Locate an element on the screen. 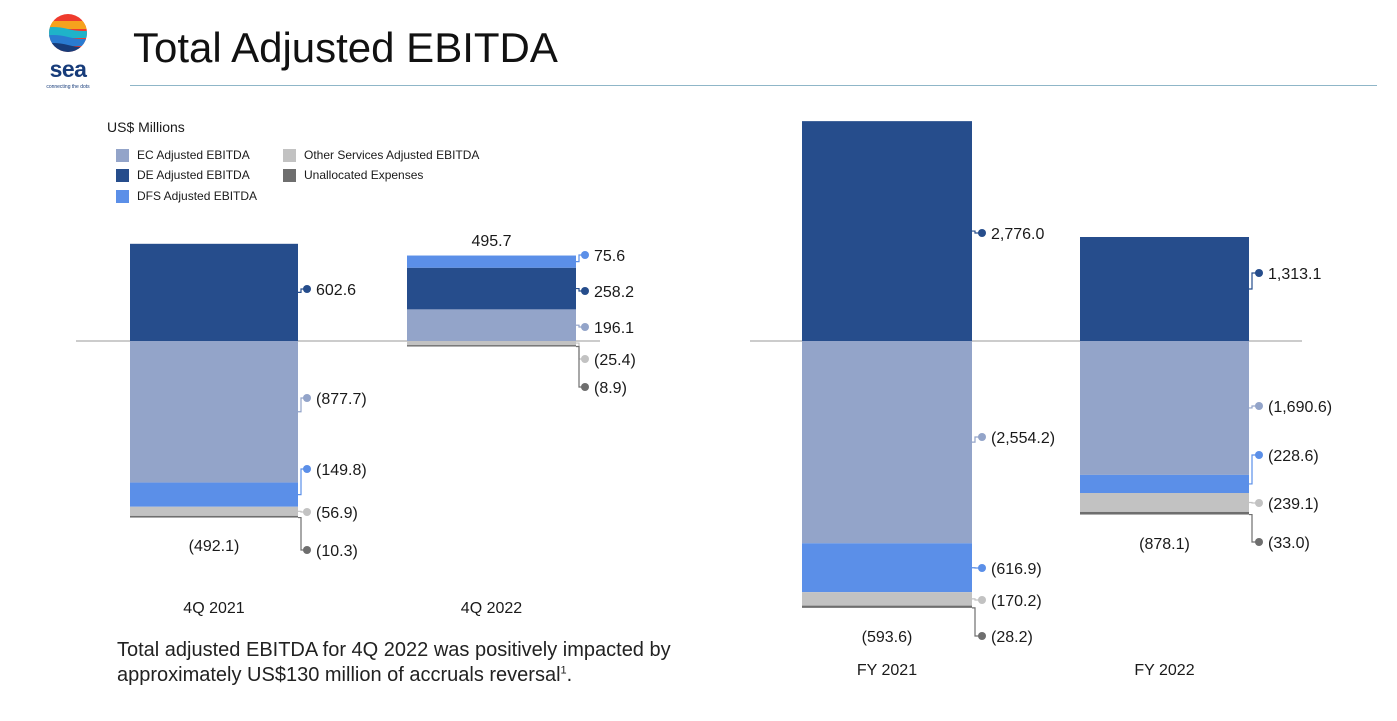 The height and width of the screenshot is (721, 1397). data-label: (228.6) is located at coordinates (1293, 456).